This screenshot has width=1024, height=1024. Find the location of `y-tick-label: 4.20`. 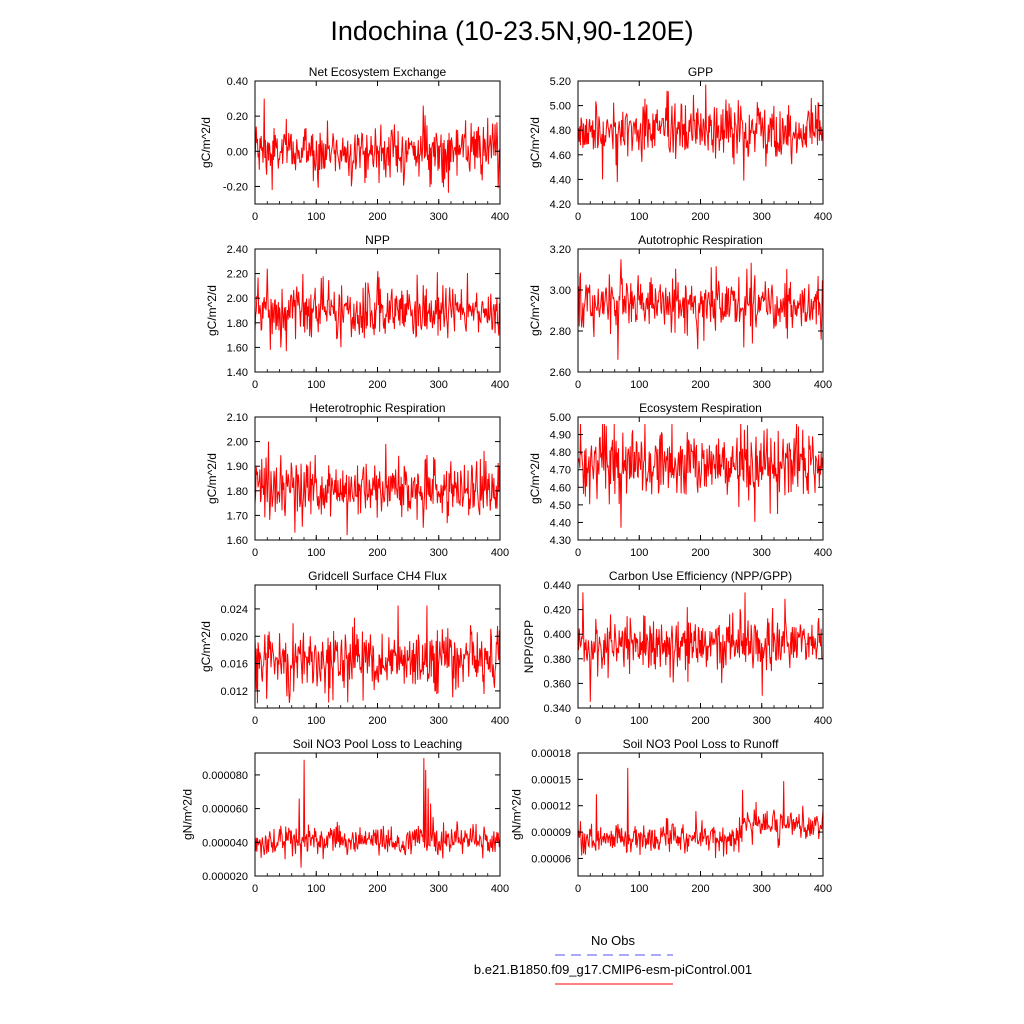

y-tick-label: 4.20 is located at coordinates (560, 205).